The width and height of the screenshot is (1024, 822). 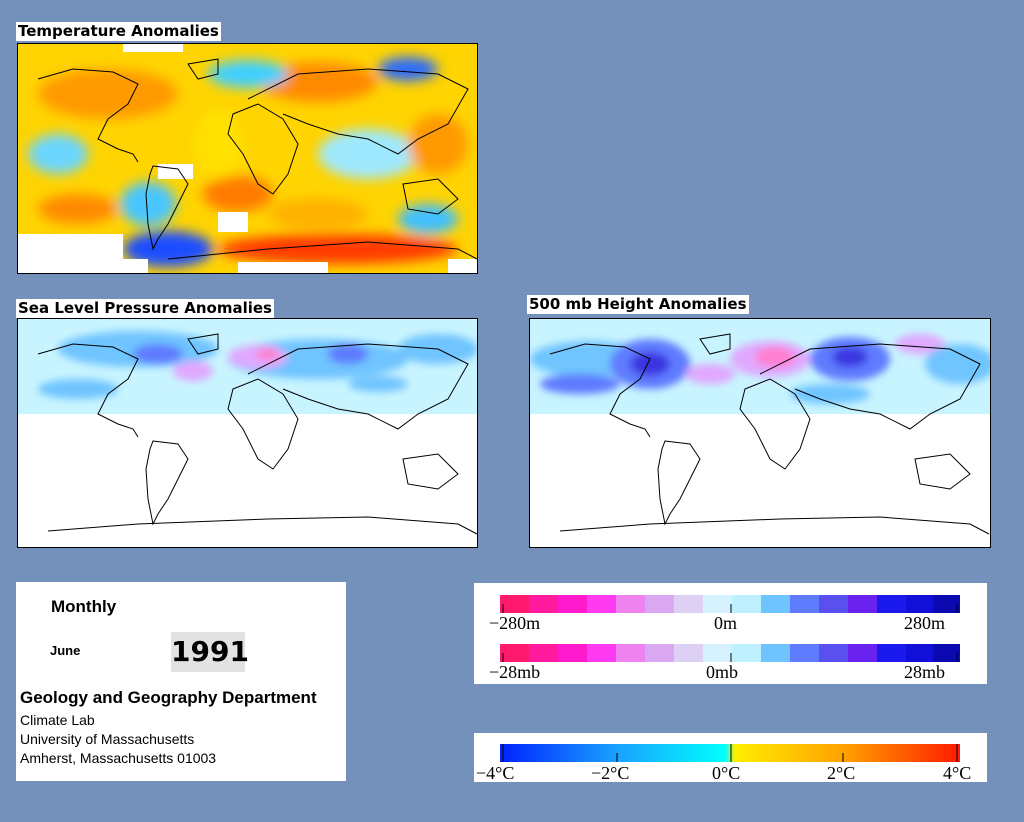 I want to click on temperature-anomaly-map, so click(x=247, y=158).